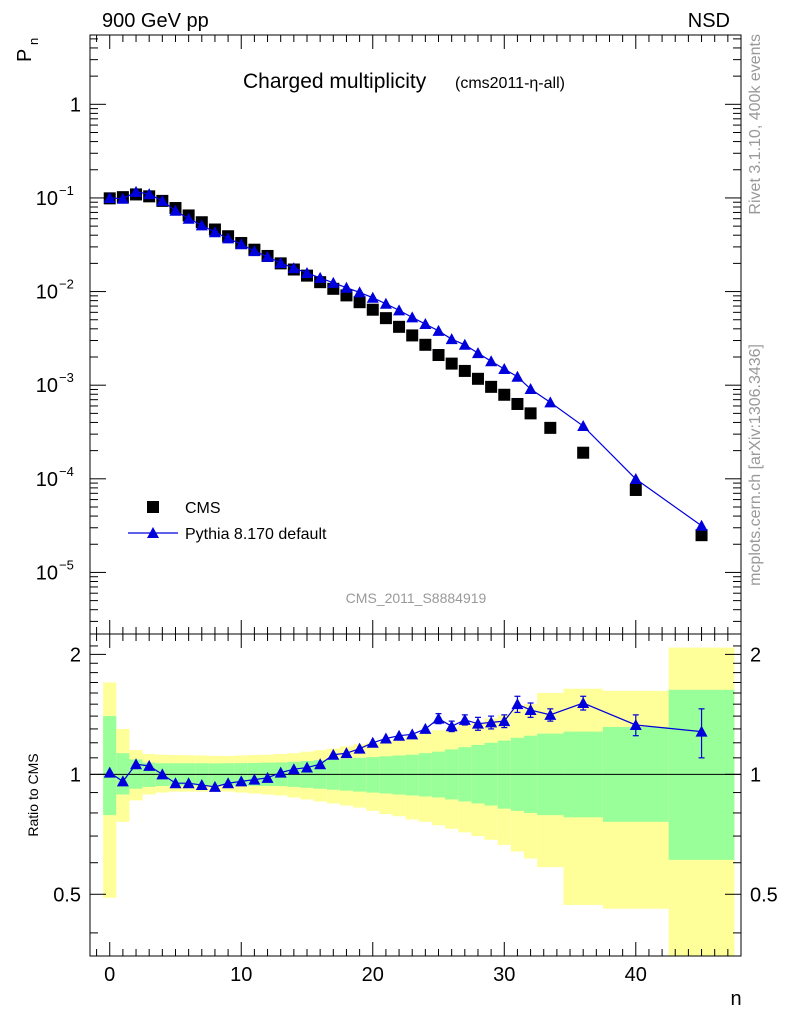 The height and width of the screenshot is (1024, 786). I want to click on mcplots-label: mcplots.cern.ch [arXiv:1306.3436], so click(755, 465).